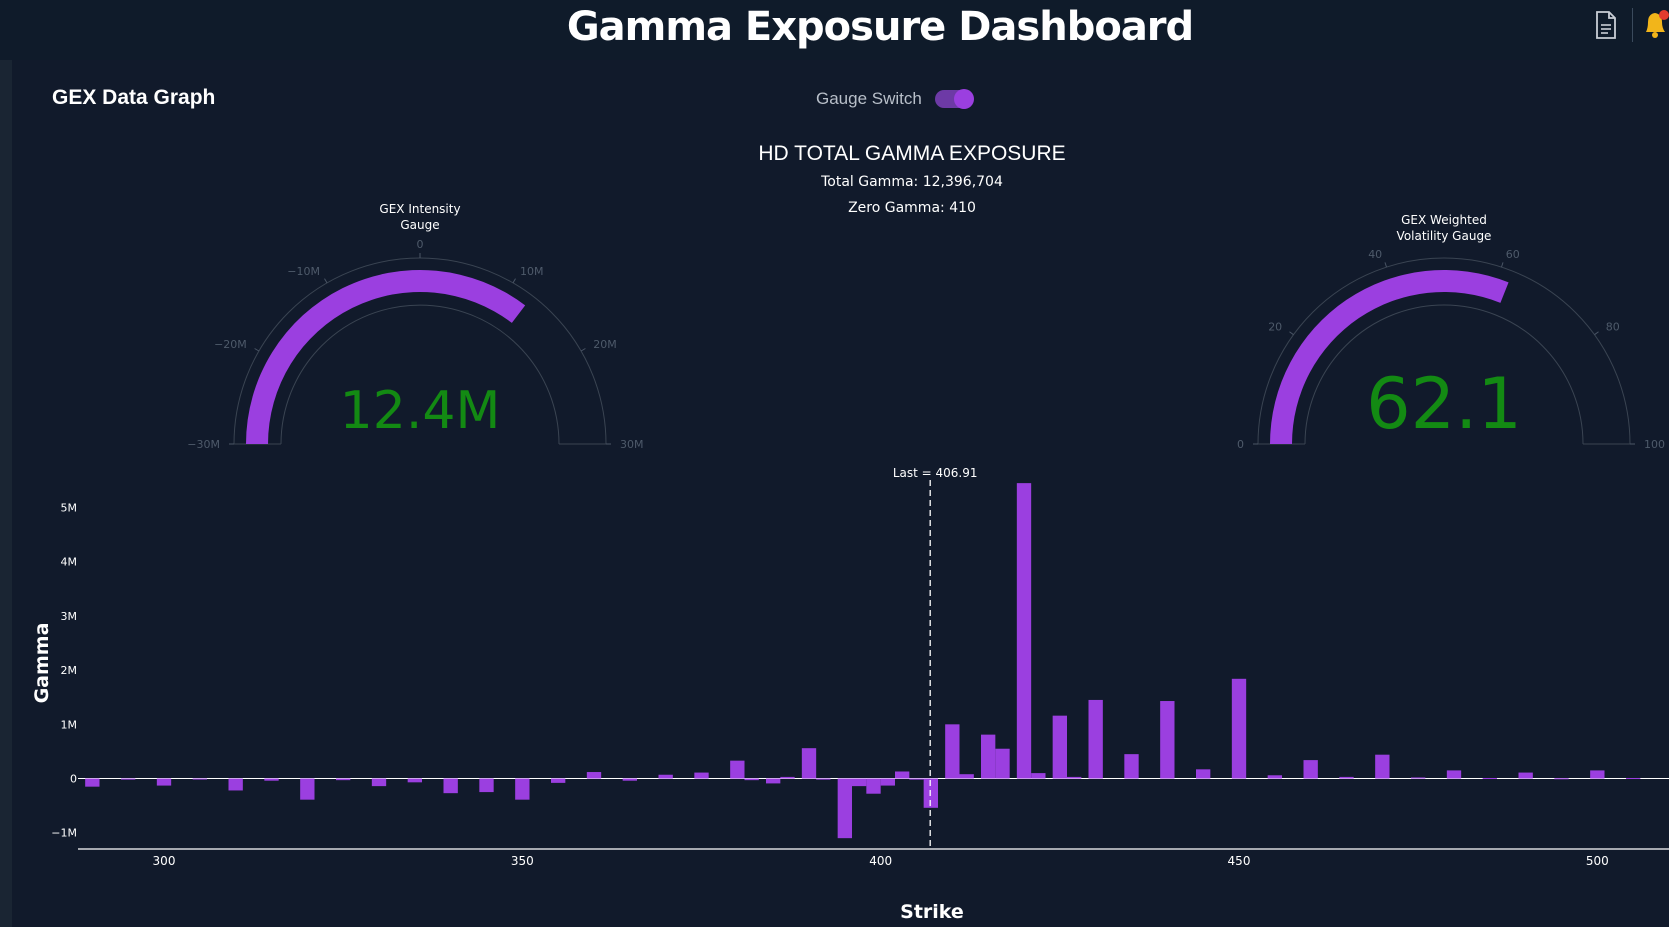  Describe the element at coordinates (1597, 861) in the screenshot. I see `x-tick-label: 500` at that location.